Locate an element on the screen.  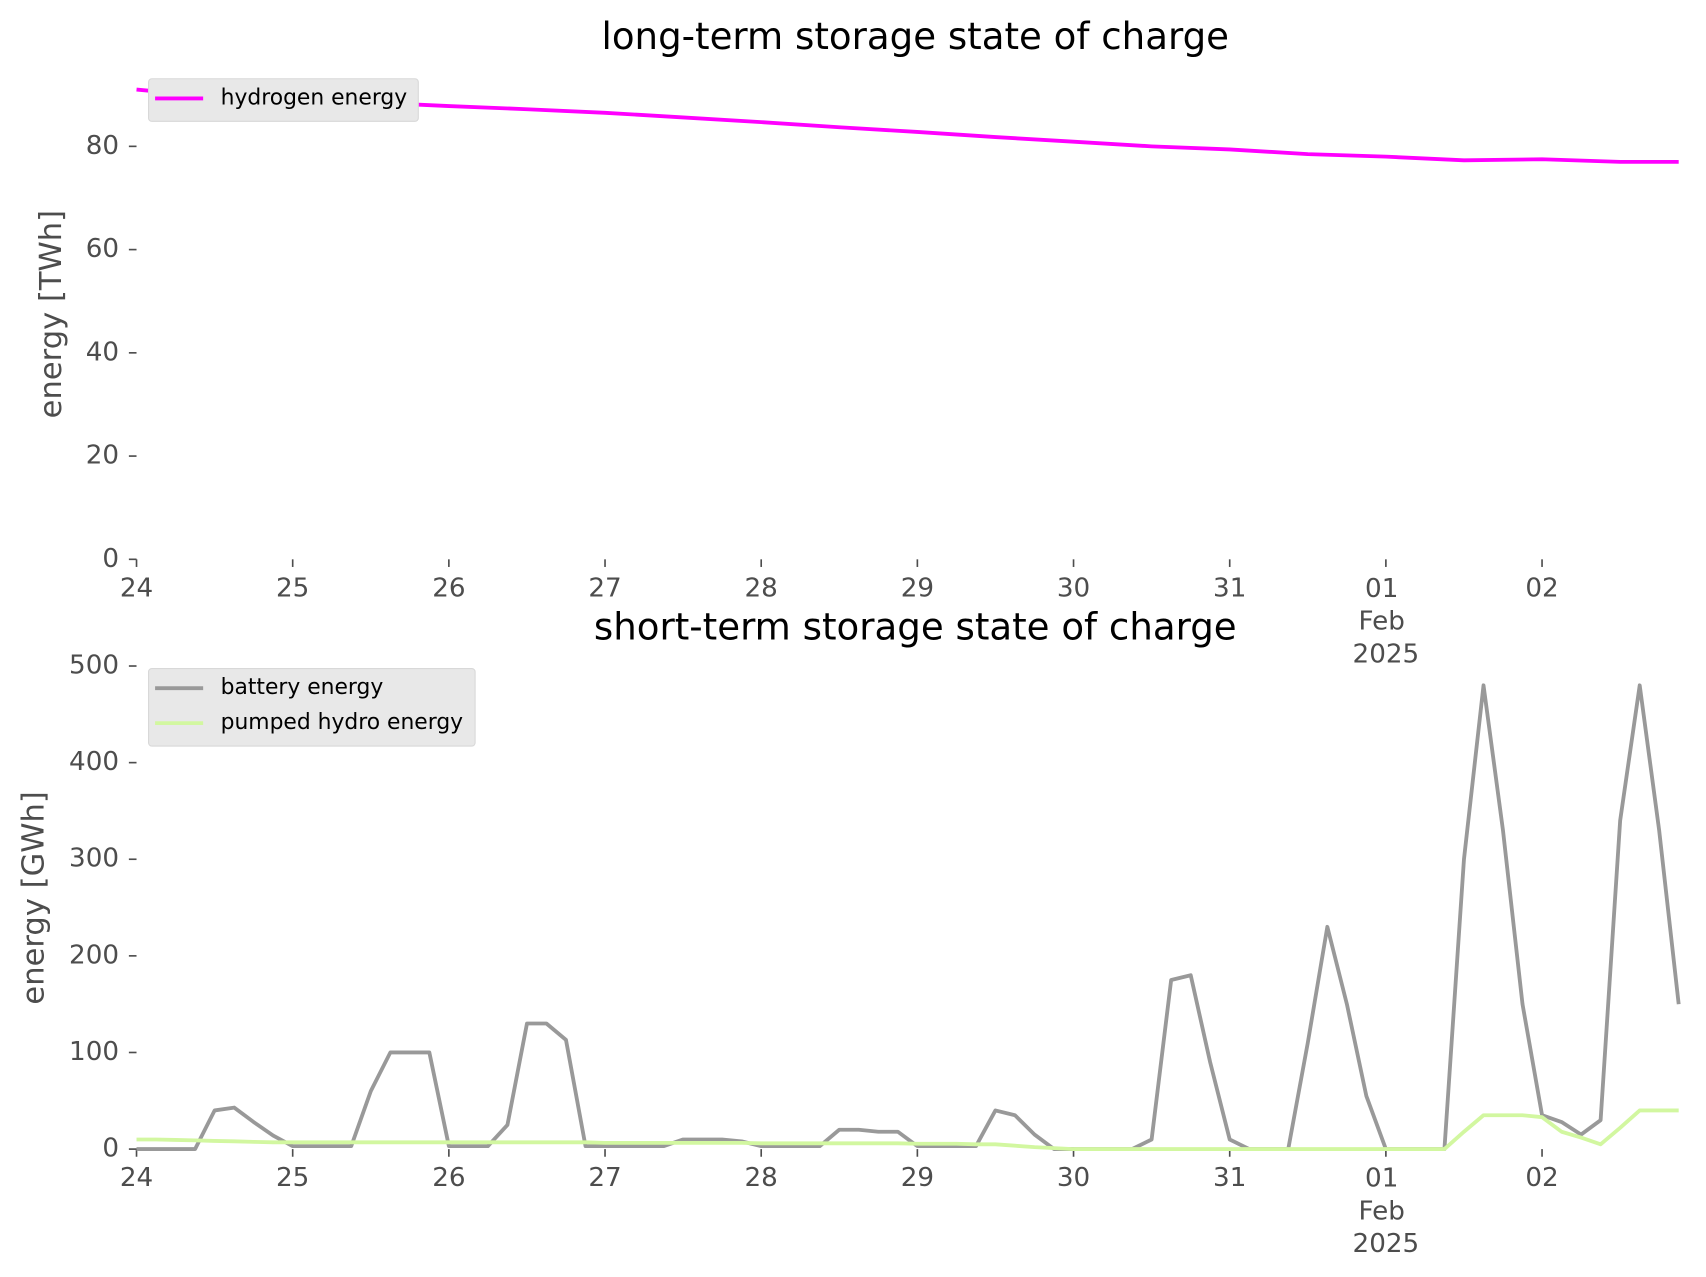
legend-label: pumped hydro energy is located at coordinates (342, 722).